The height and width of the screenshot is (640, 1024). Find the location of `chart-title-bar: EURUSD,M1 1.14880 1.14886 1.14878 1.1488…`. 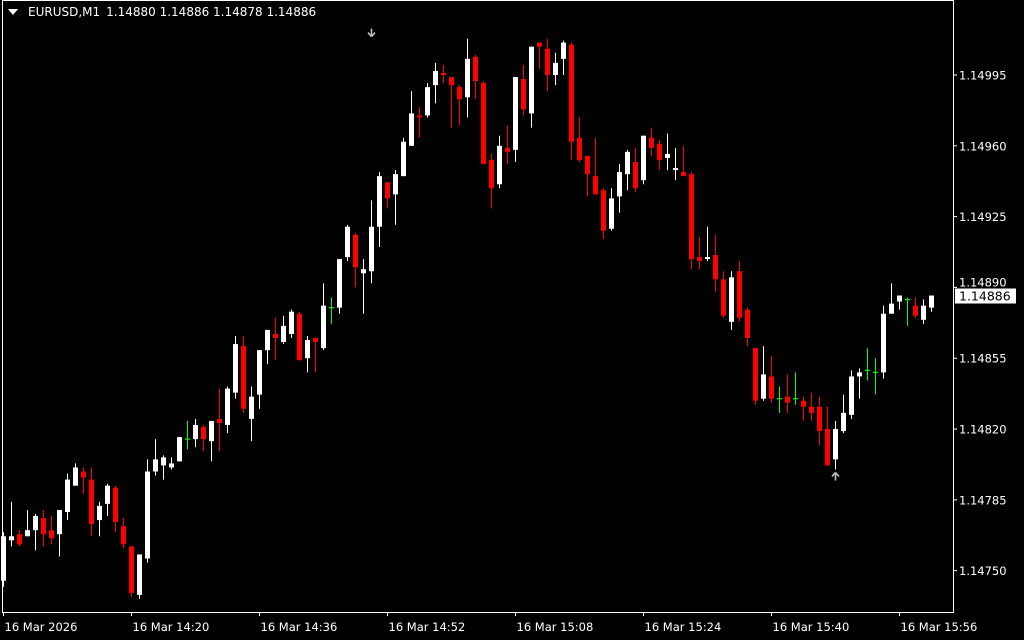

chart-title-bar: EURUSD,M1 1.14880 1.14886 1.14878 1.1488… is located at coordinates (162, 12).